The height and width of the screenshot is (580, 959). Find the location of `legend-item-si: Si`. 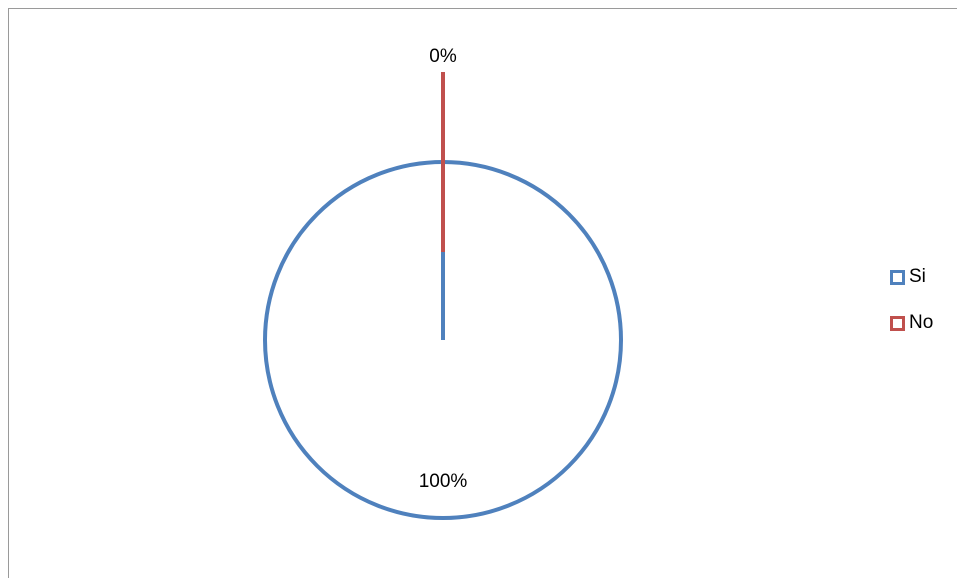

legend-item-si: Si is located at coordinates (911, 277).